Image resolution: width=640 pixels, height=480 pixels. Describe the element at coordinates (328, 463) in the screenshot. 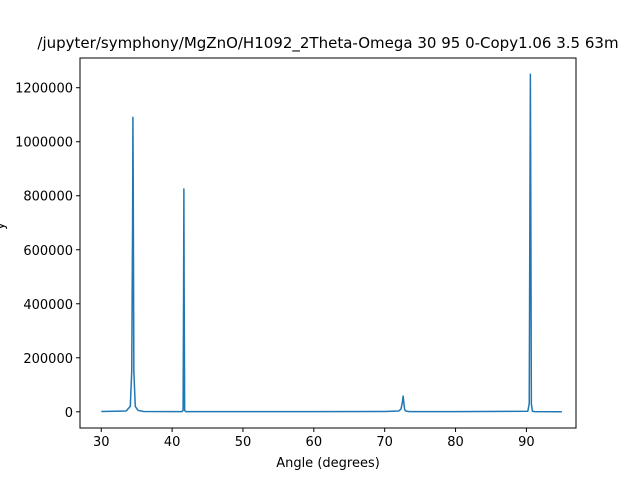

I see `x-axis-label: Angle (degrees)` at that location.